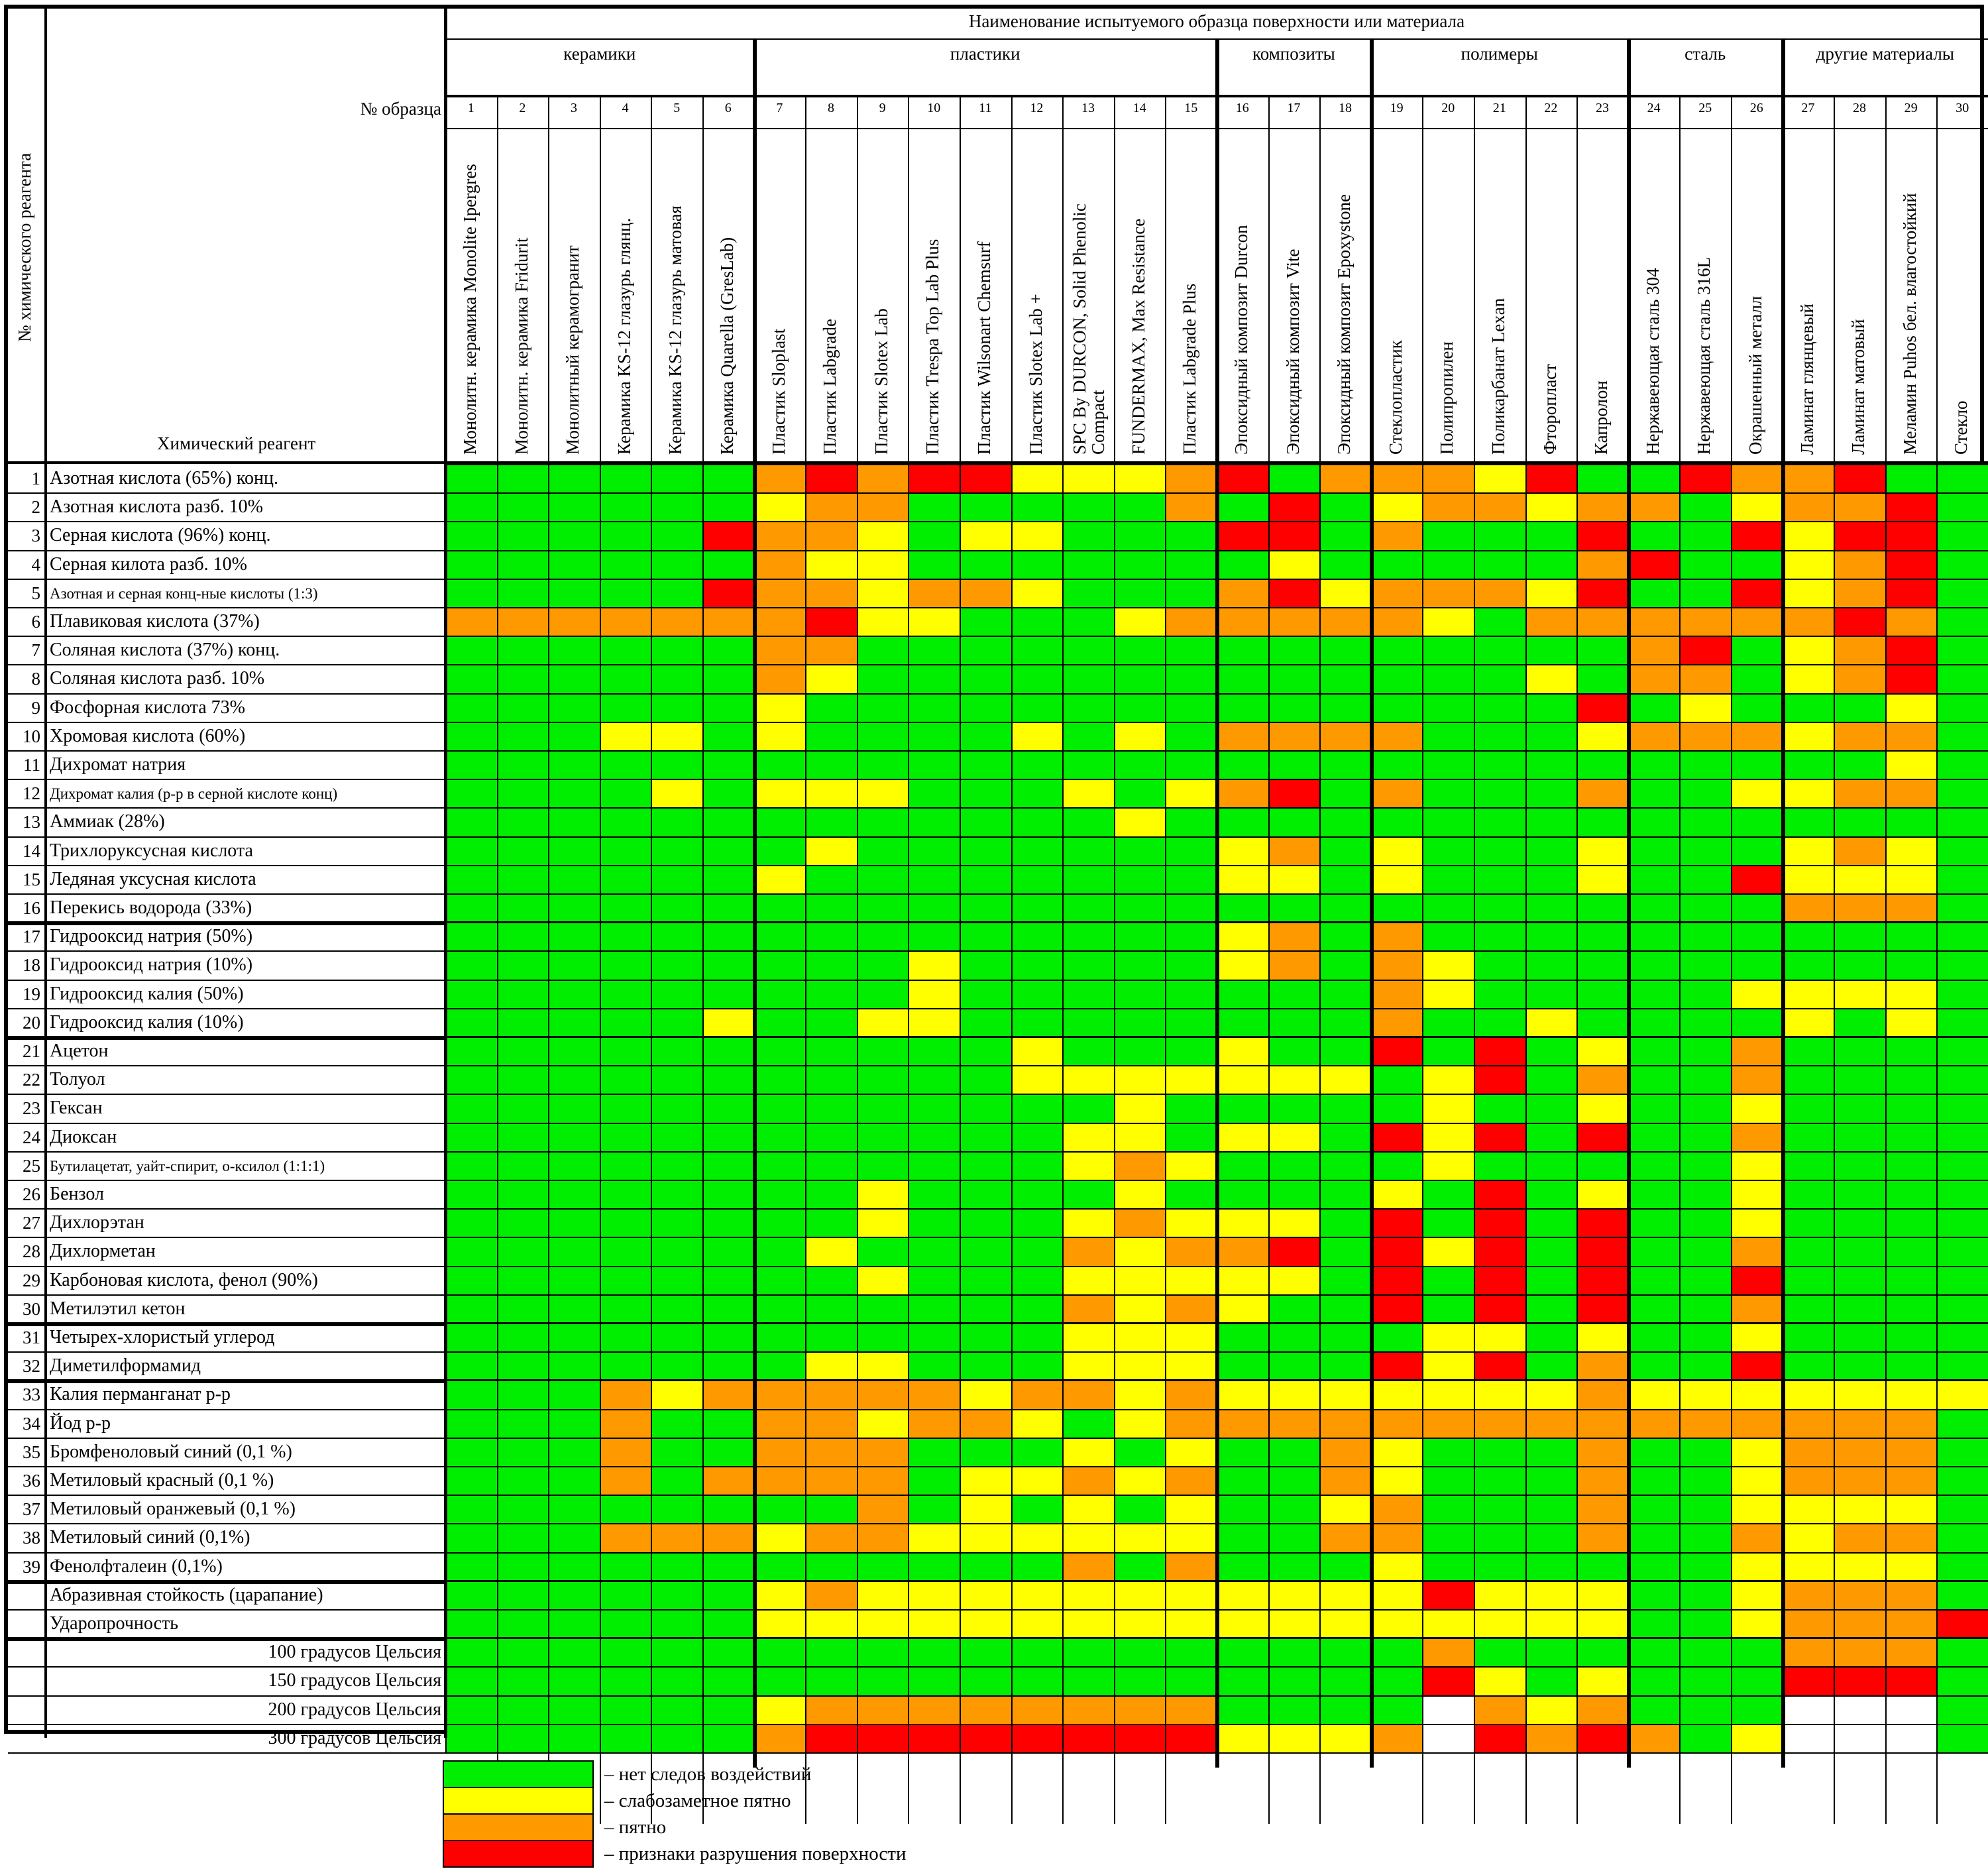  I want to click on reagent-name: Перекись водорода (33%), so click(151, 908).